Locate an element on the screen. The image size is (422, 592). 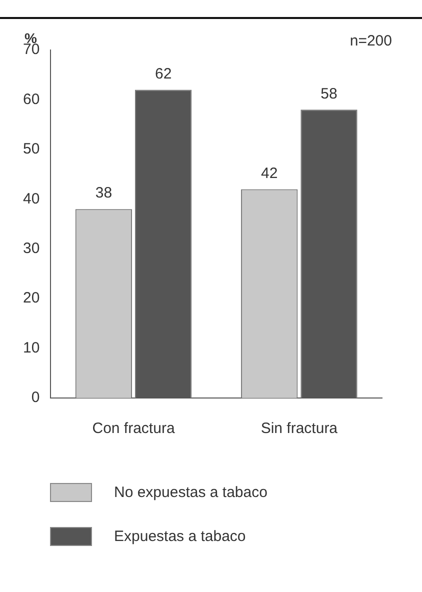
x-tick-label: Con fractura is located at coordinates (134, 429).